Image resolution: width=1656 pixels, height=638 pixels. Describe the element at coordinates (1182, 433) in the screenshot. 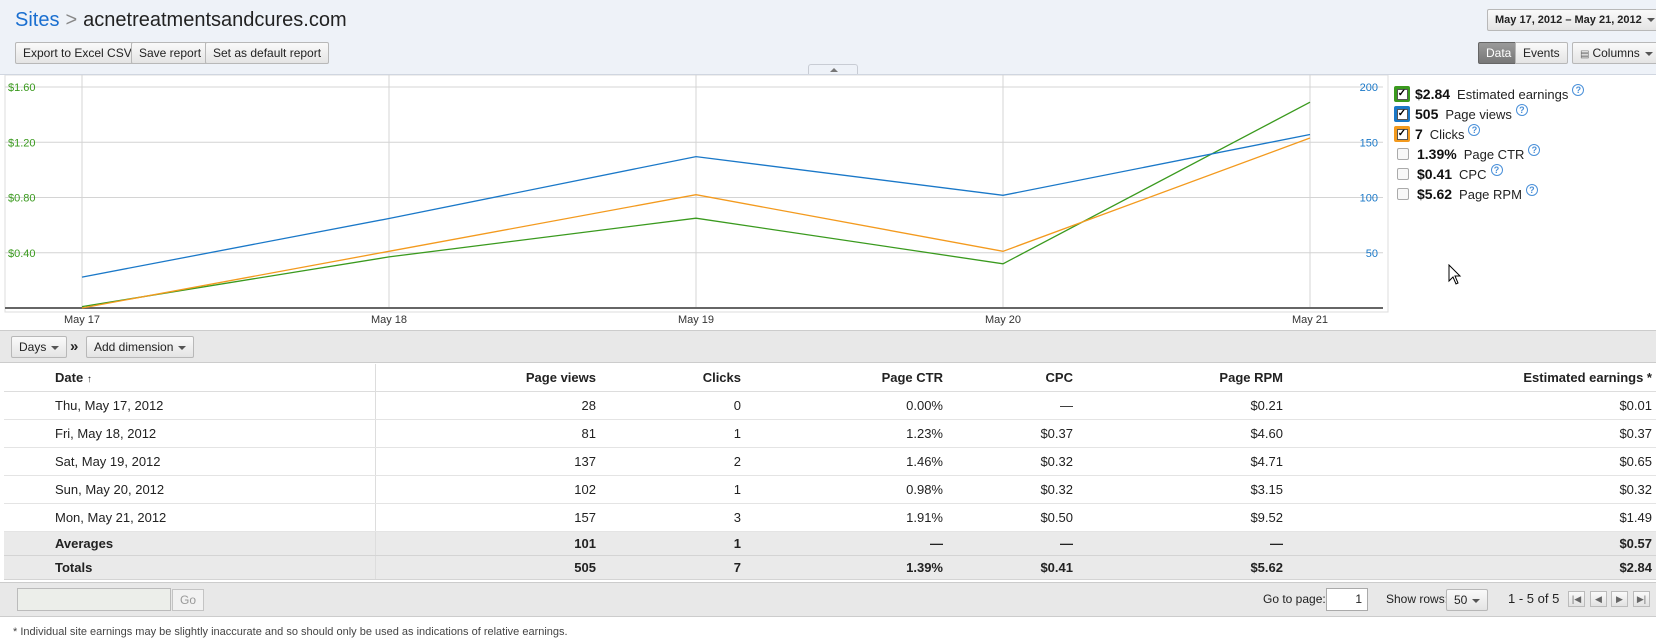

I see `page-rpm-cell: $4.60` at that location.